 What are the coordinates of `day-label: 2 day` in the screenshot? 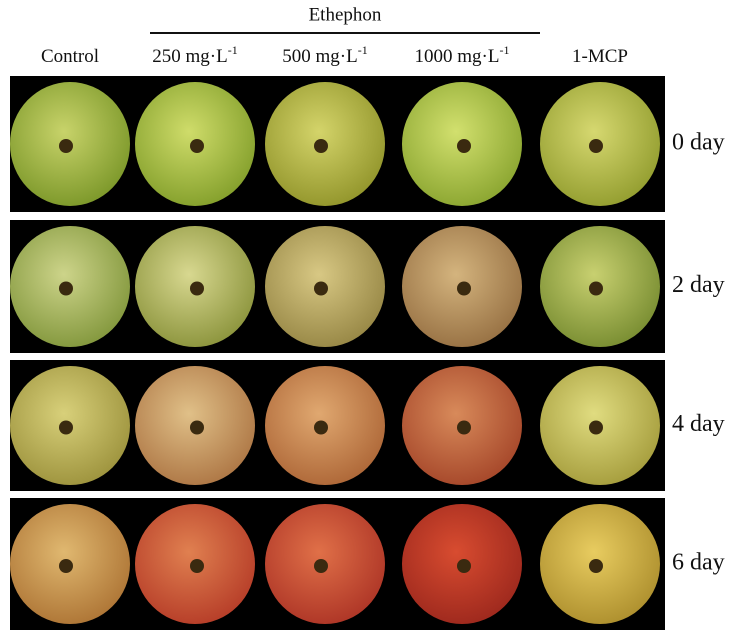 It's located at (698, 285).